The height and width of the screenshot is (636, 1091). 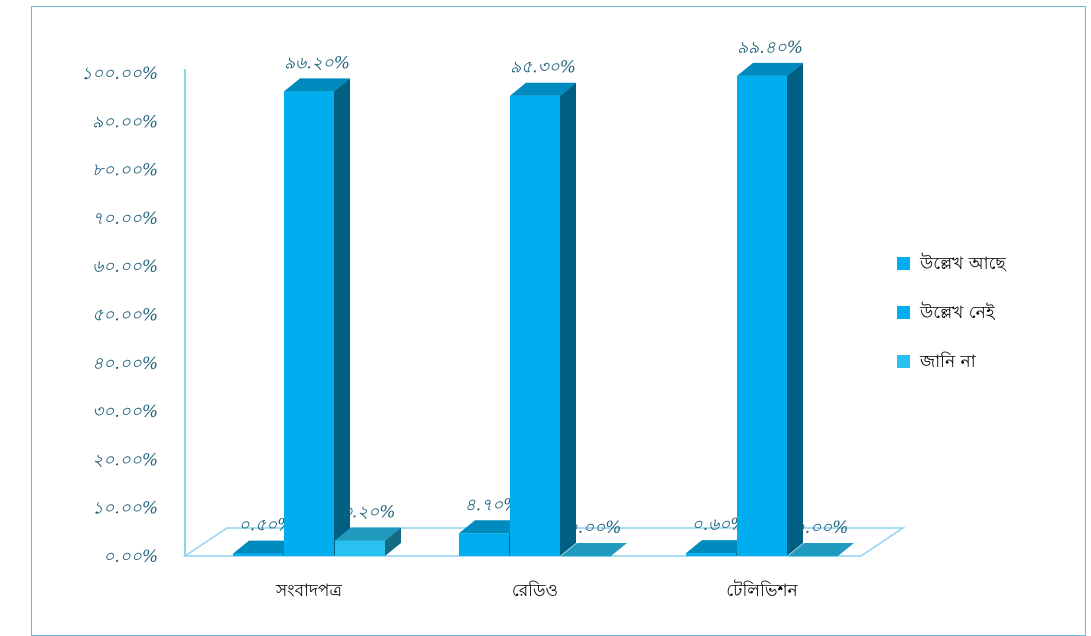 What do you see at coordinates (492, 505) in the screenshot?
I see `data-label: ৪.৭০%` at bounding box center [492, 505].